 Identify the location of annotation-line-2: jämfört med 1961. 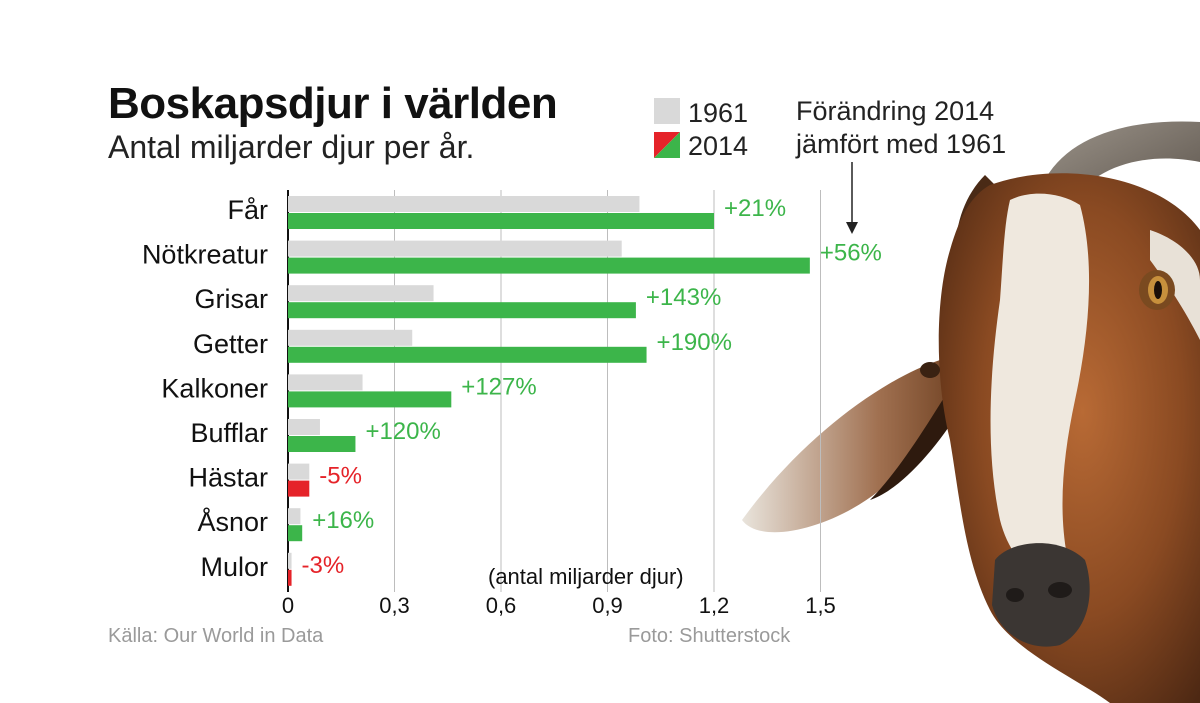
(900, 144).